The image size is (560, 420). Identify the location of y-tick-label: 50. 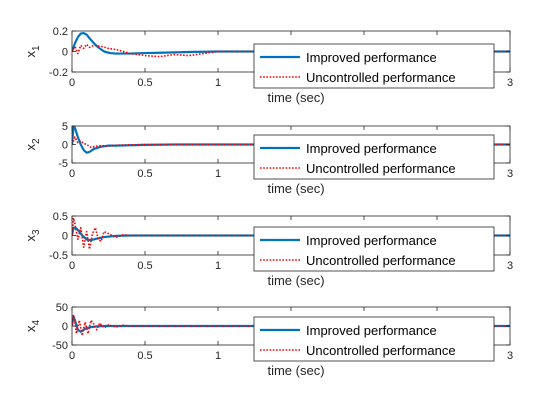
(62, 308).